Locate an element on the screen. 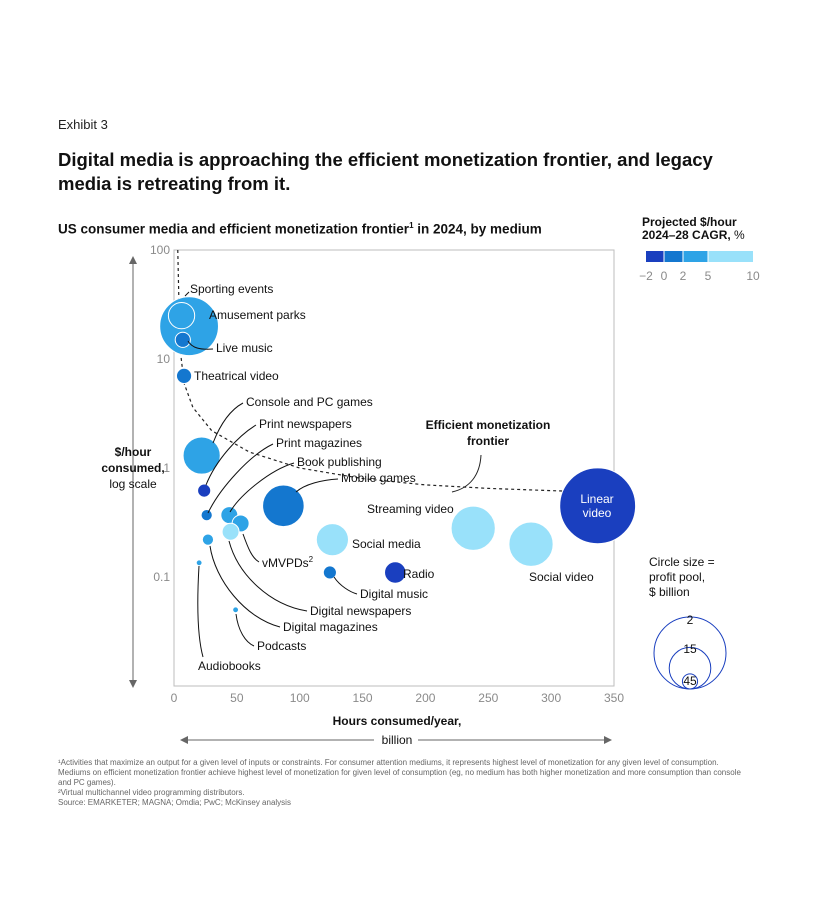 Image resolution: width=816 pixels, height=899 pixels. label-print-magazines: Print magazines is located at coordinates (319, 443).